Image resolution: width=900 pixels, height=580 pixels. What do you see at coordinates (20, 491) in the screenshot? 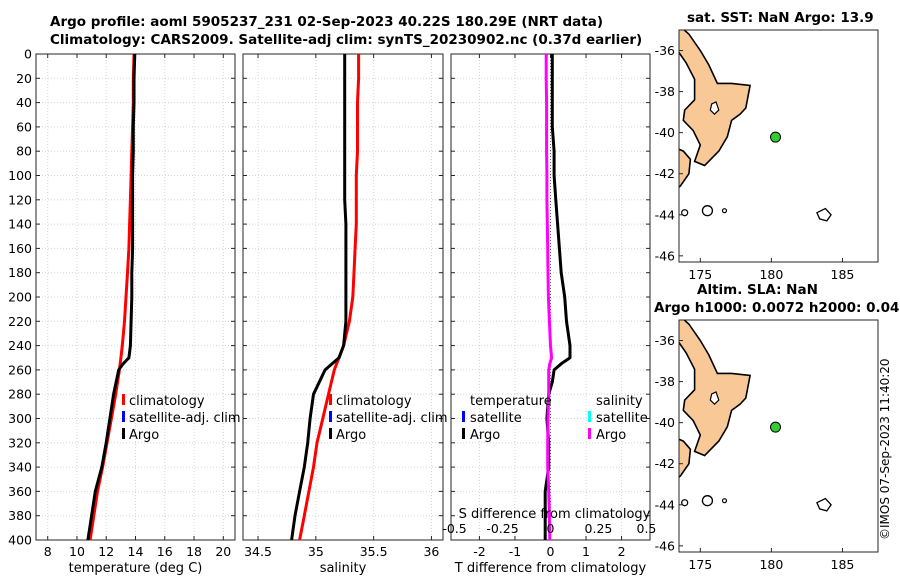
I see `y-tick-label: 360` at bounding box center [20, 491].